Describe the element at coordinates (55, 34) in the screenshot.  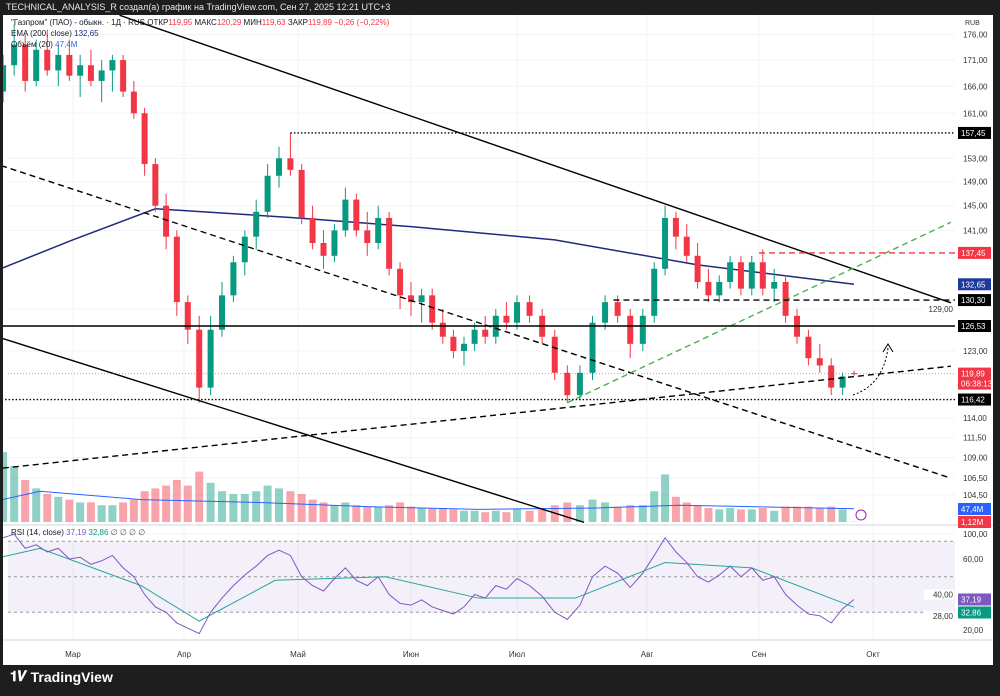
I see `ema-legend: EMA (200, close) 132,65` at that location.